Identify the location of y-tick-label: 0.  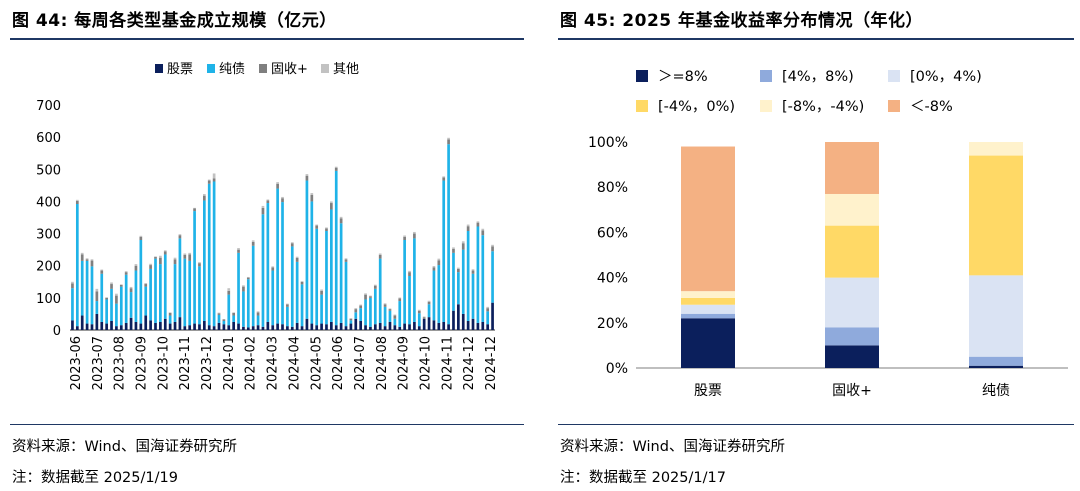
(57, 331).